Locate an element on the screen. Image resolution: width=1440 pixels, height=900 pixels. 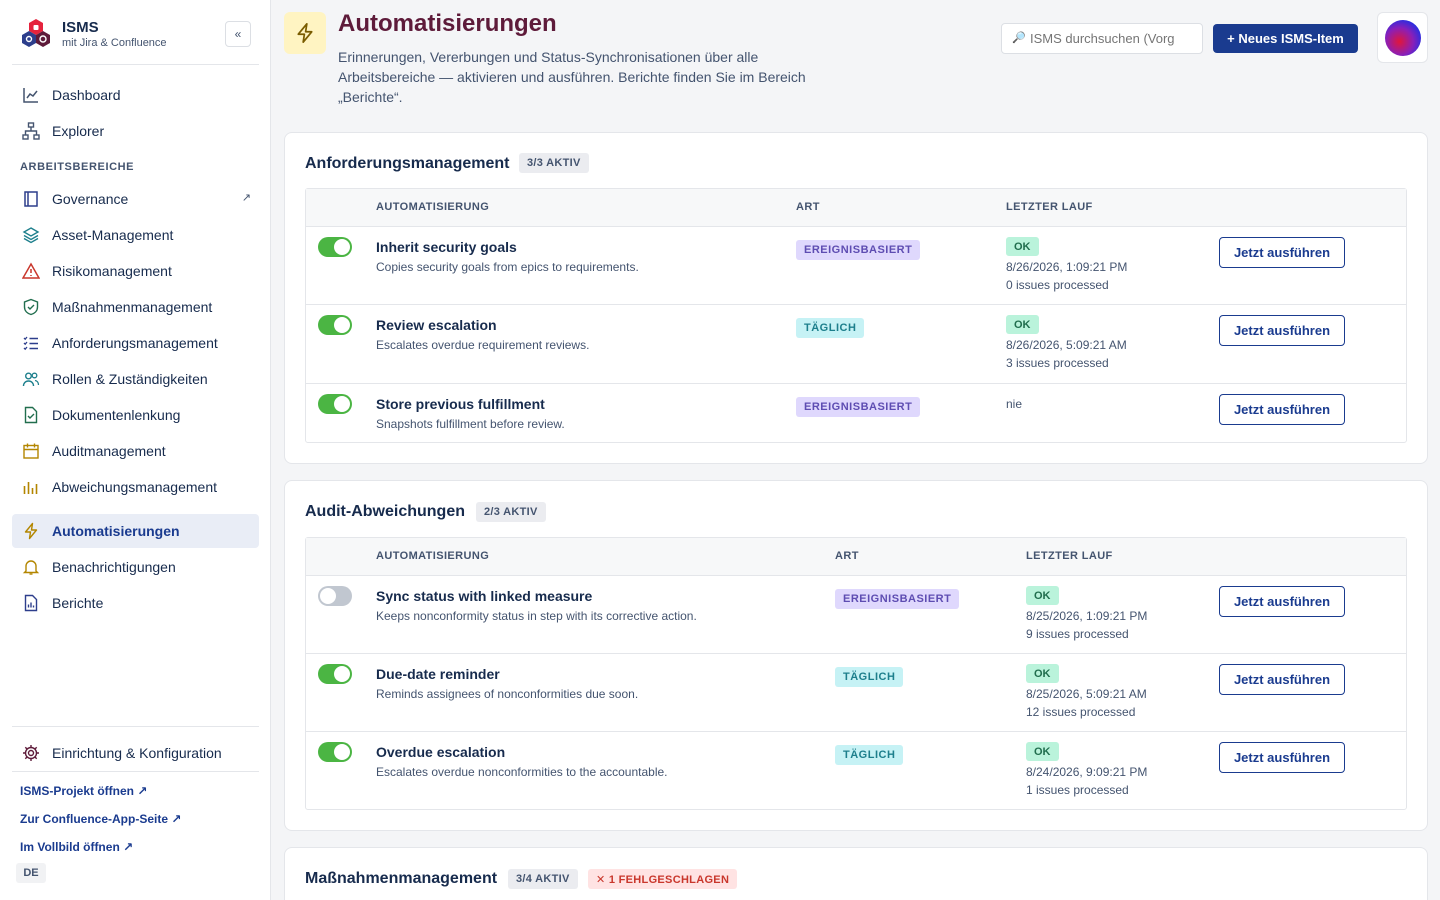
last-run-date: 8/26/2026, 5:09:21 AM is located at coordinates (1066, 345).